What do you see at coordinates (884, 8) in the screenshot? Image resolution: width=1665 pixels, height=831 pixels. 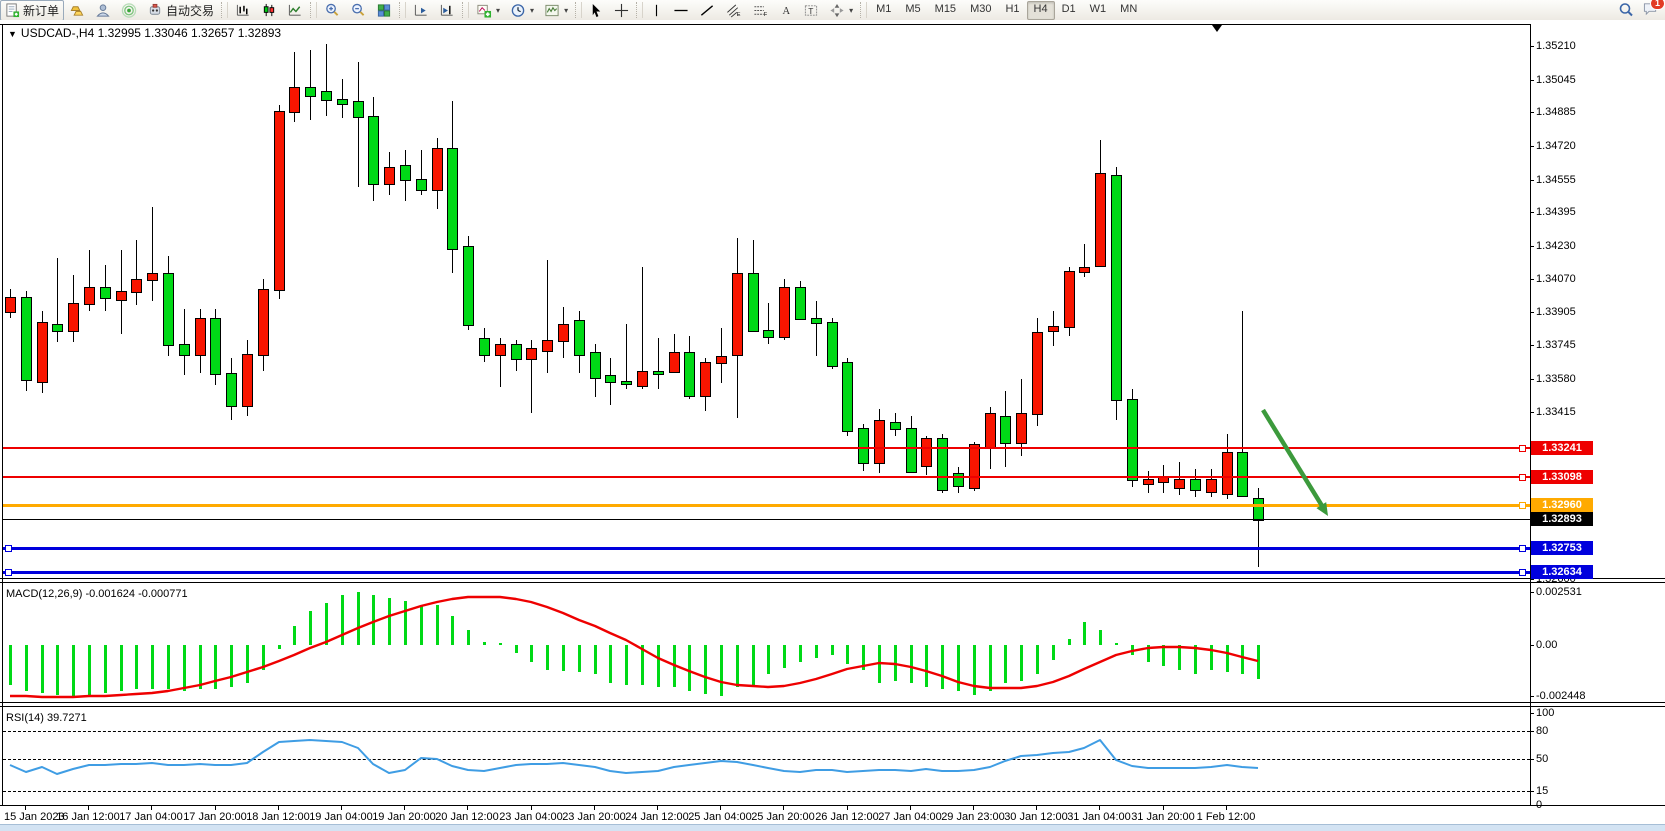 I see `timeframe-M1: M1` at bounding box center [884, 8].